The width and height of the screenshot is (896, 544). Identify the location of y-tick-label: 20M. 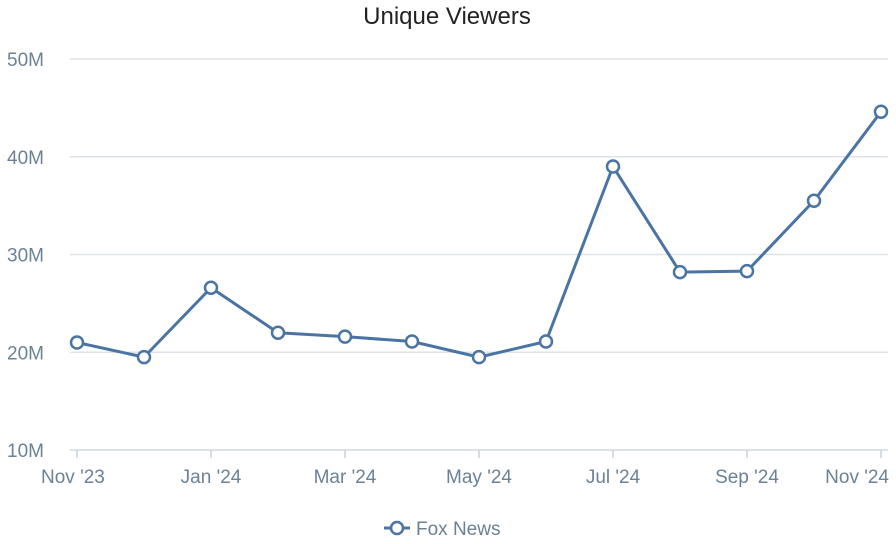
(25, 353).